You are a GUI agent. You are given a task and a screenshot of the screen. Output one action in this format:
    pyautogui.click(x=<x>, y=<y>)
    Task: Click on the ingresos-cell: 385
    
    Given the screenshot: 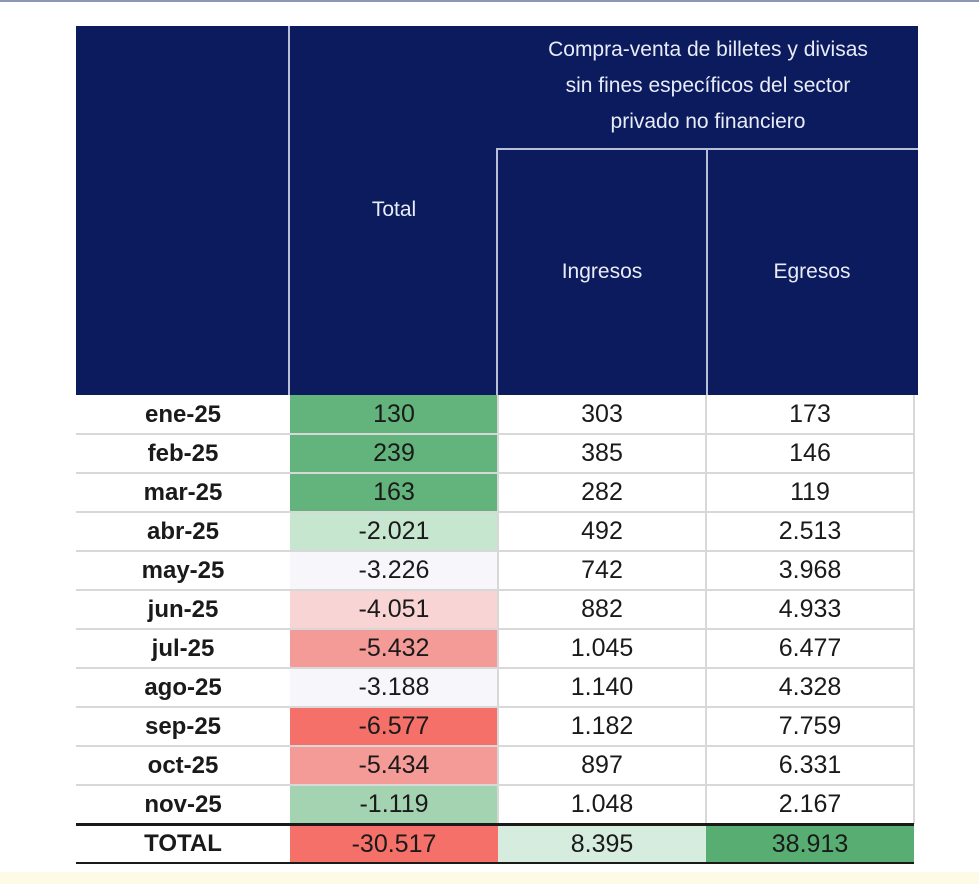 What is the action you would take?
    pyautogui.click(x=602, y=453)
    